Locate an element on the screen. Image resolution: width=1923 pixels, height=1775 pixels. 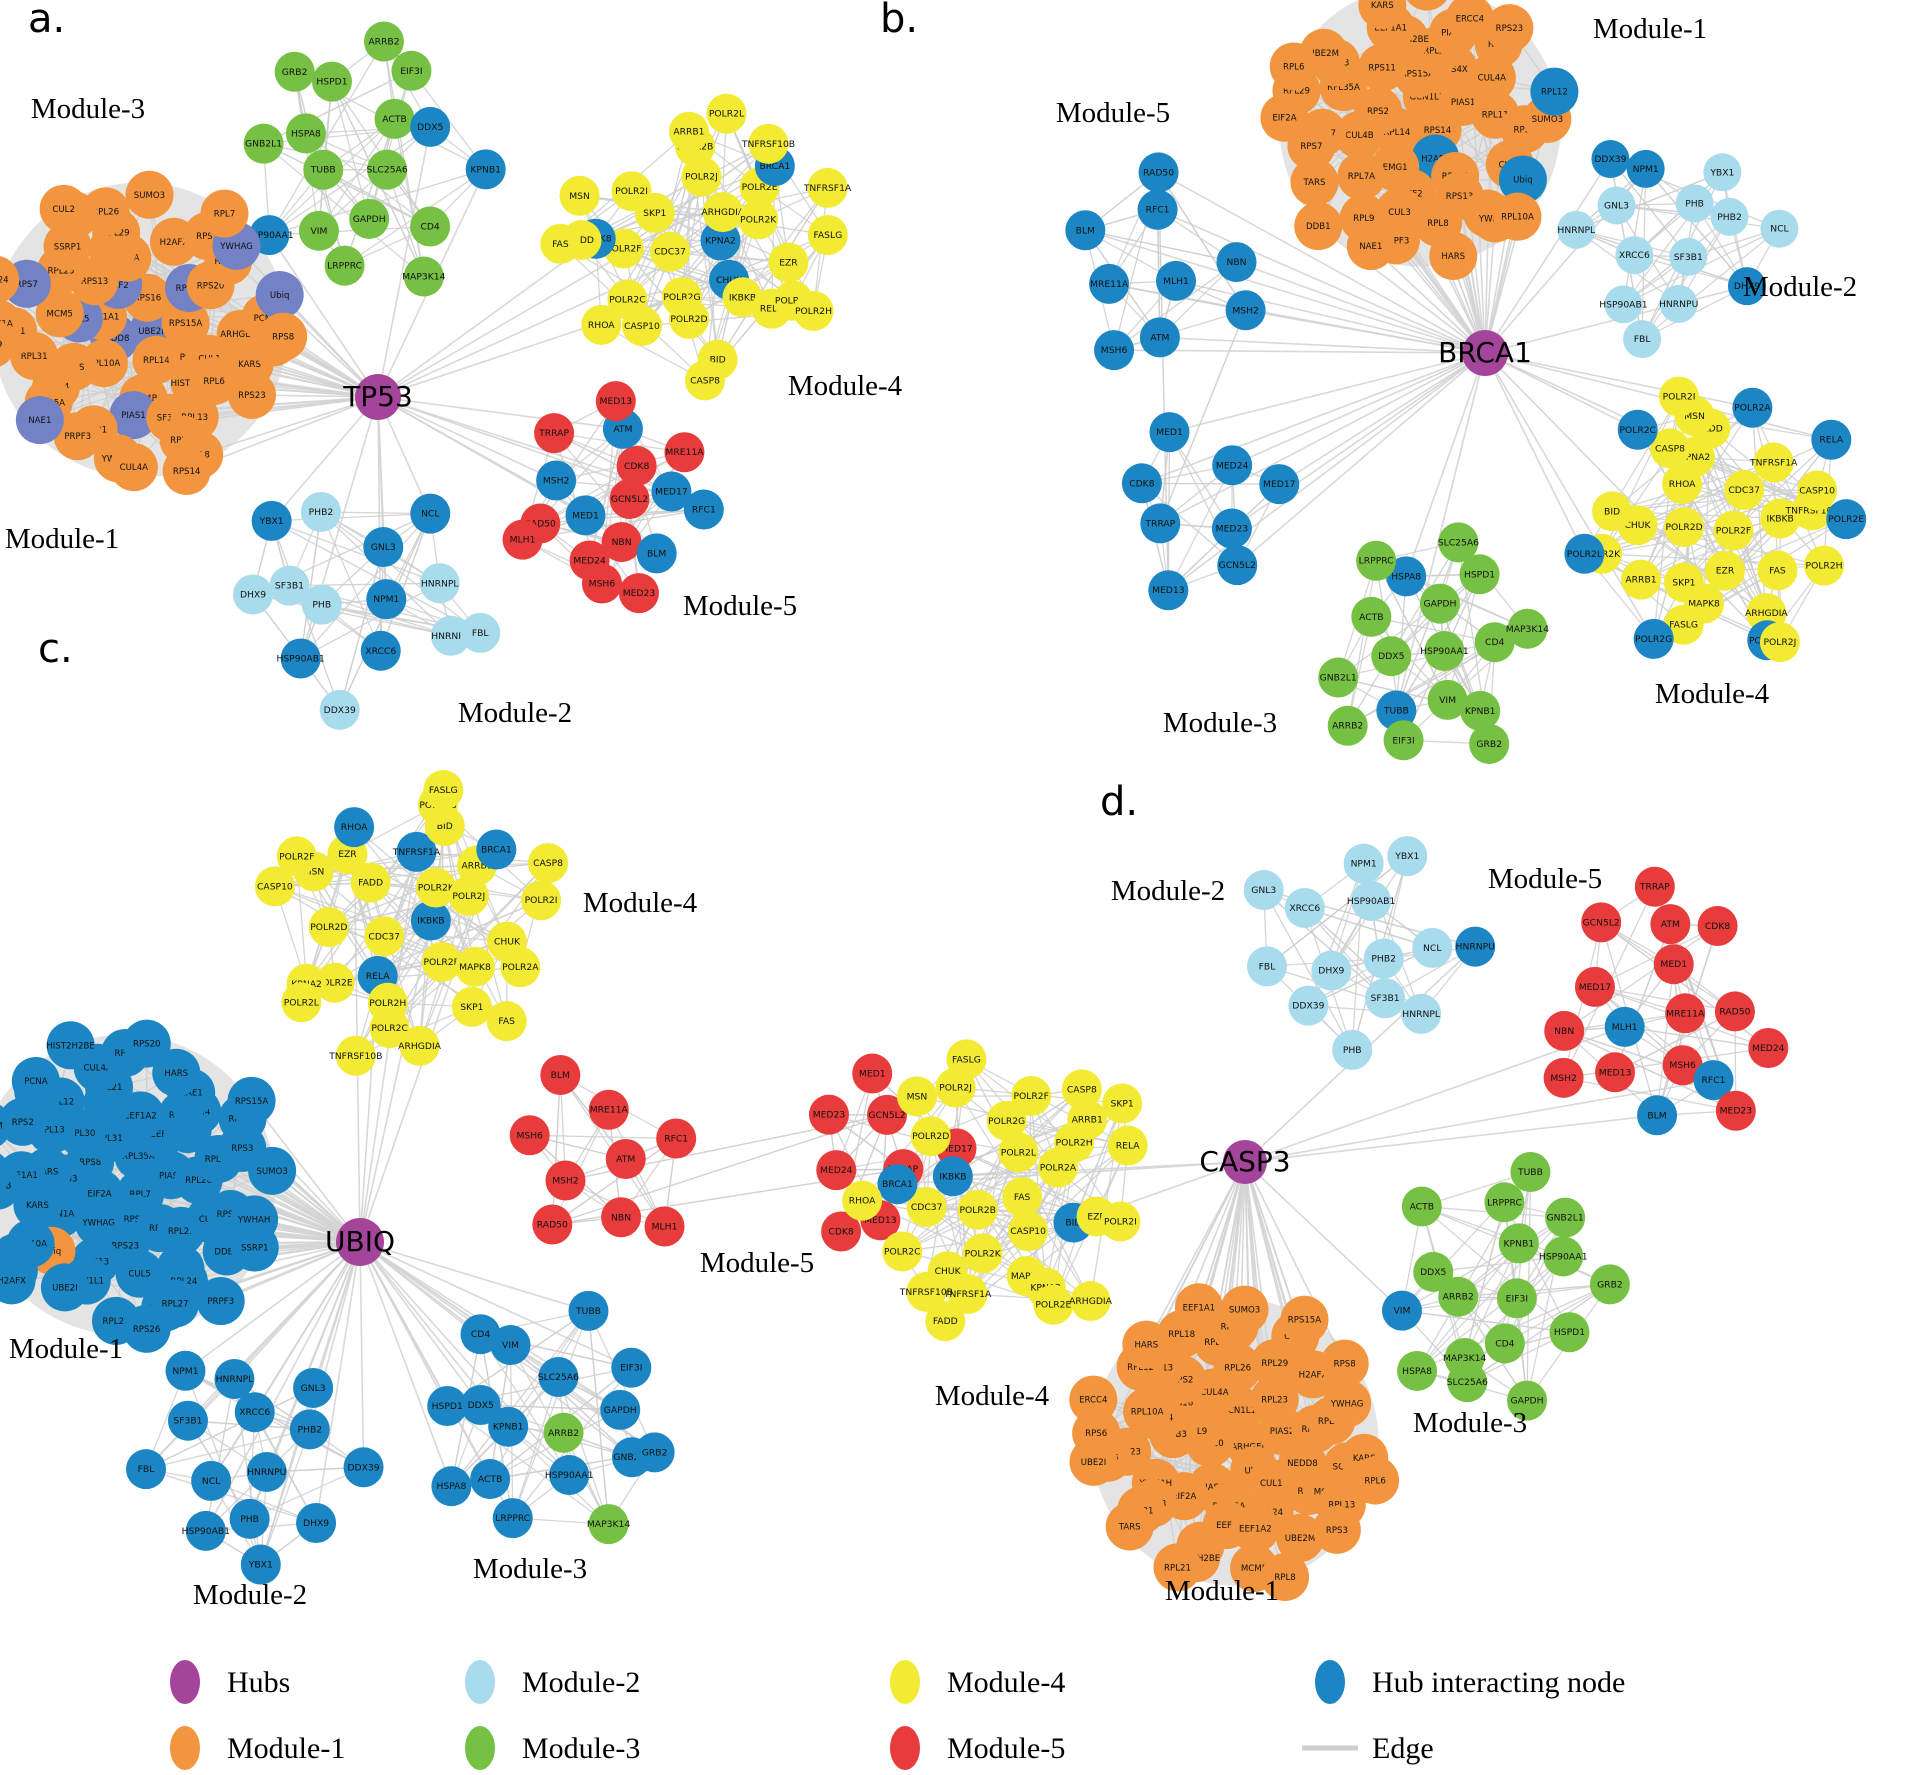
node-label: MED13 is located at coordinates (880, 1220).